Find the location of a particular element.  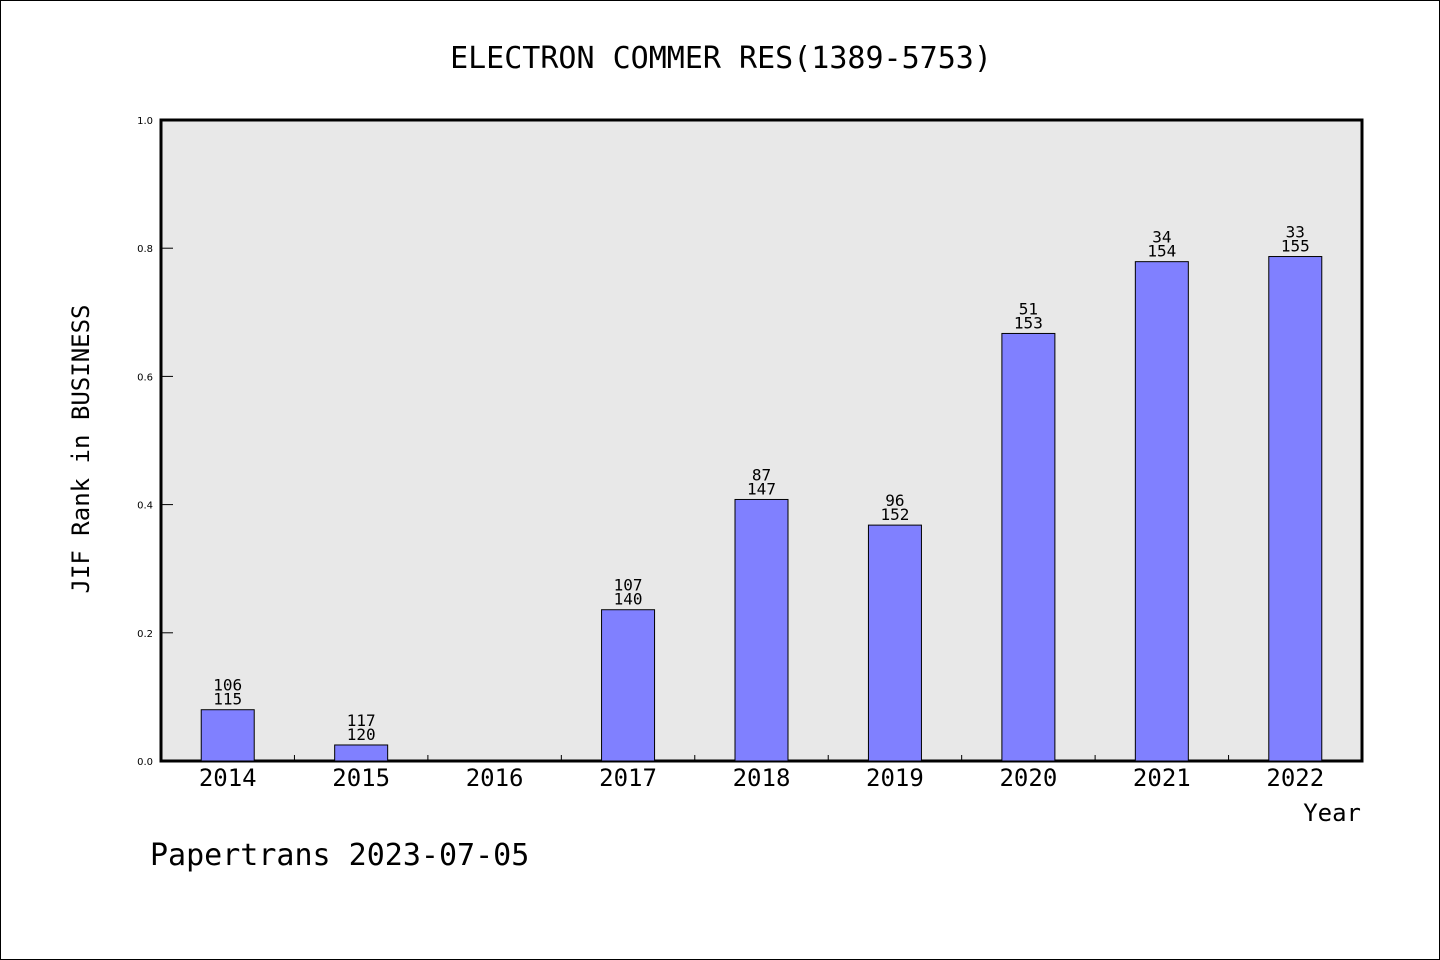

total-label: 140 is located at coordinates (628, 599).